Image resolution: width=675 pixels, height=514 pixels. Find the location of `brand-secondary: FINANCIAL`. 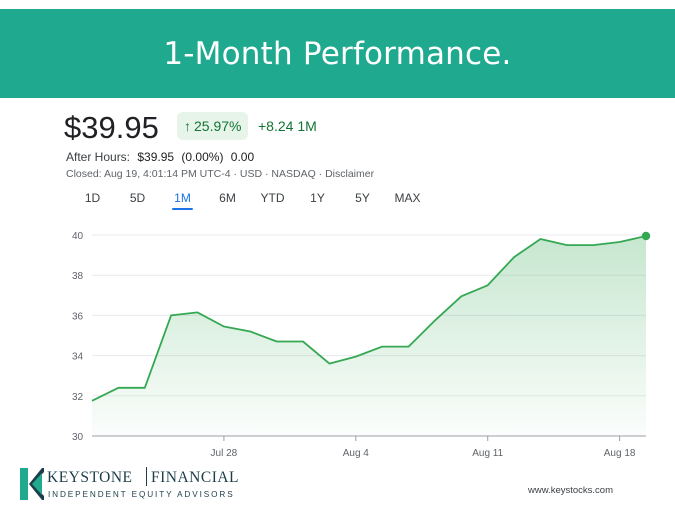

brand-secondary: FINANCIAL is located at coordinates (195, 477).